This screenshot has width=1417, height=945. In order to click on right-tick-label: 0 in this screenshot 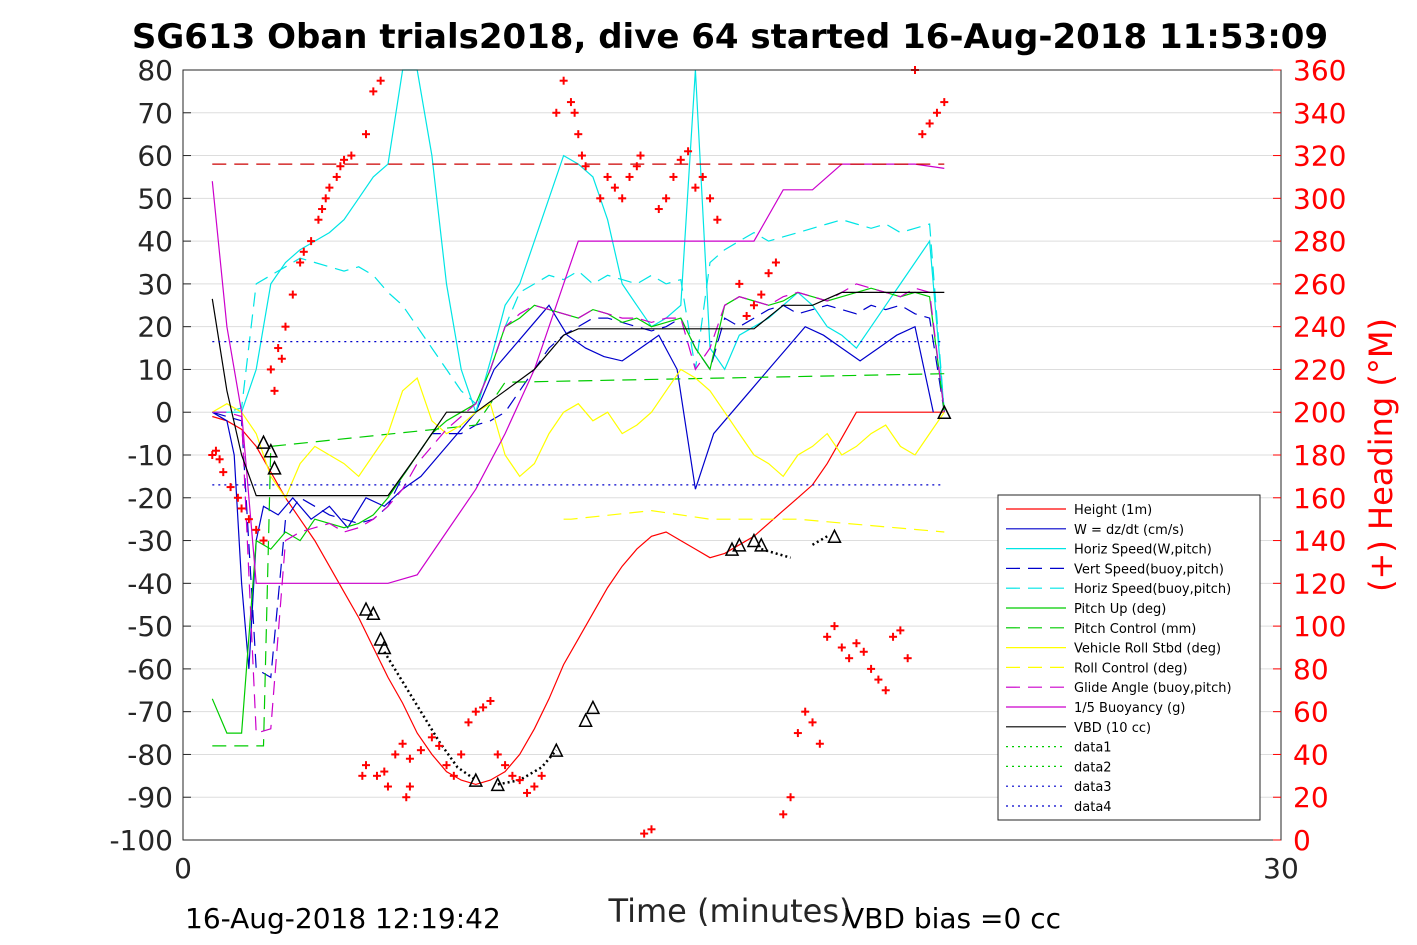, I will do `click(1302, 840)`.